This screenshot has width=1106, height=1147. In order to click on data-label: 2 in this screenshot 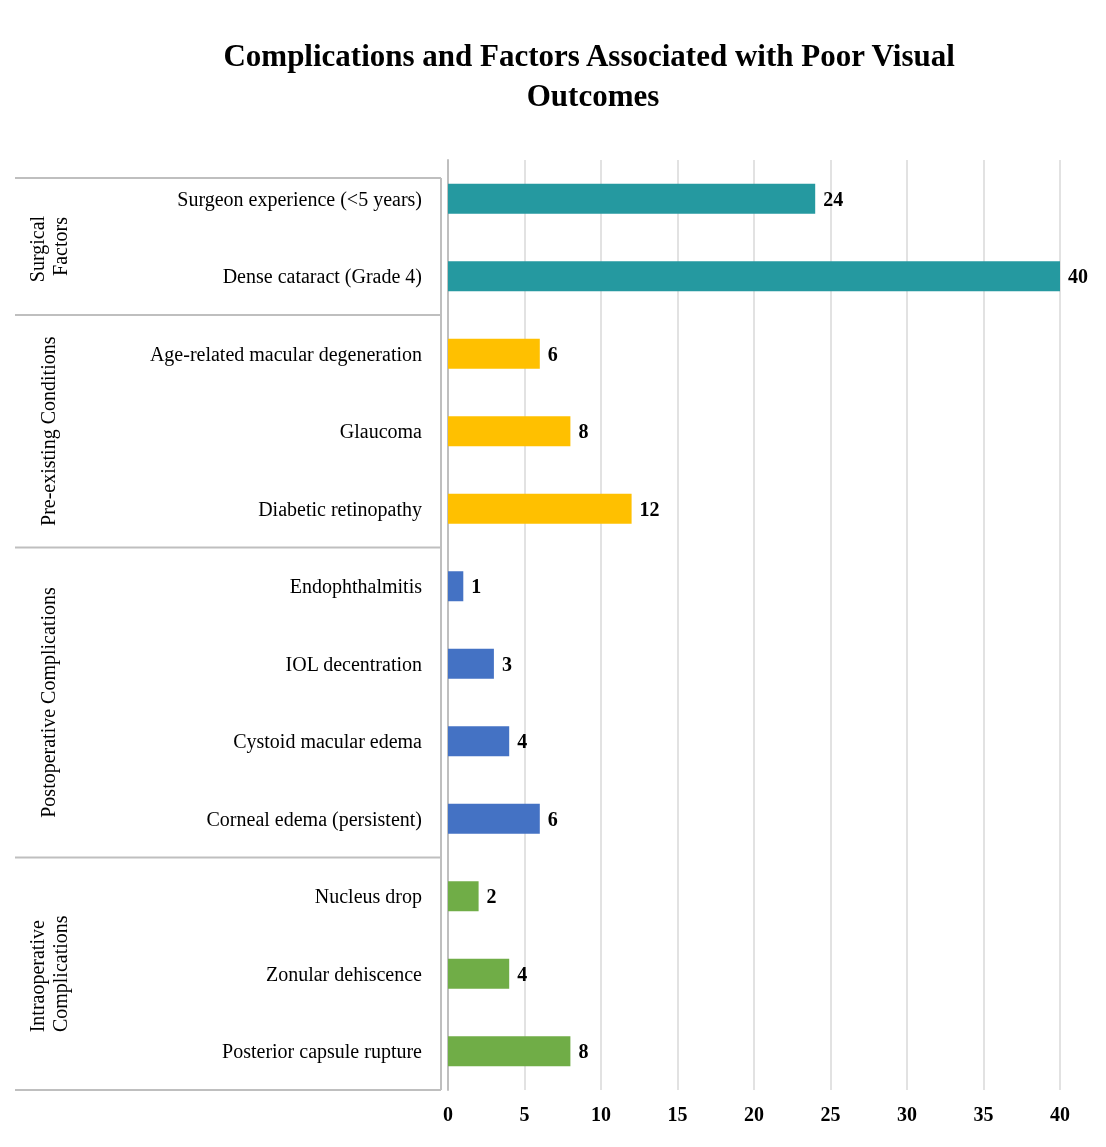, I will do `click(491, 896)`.